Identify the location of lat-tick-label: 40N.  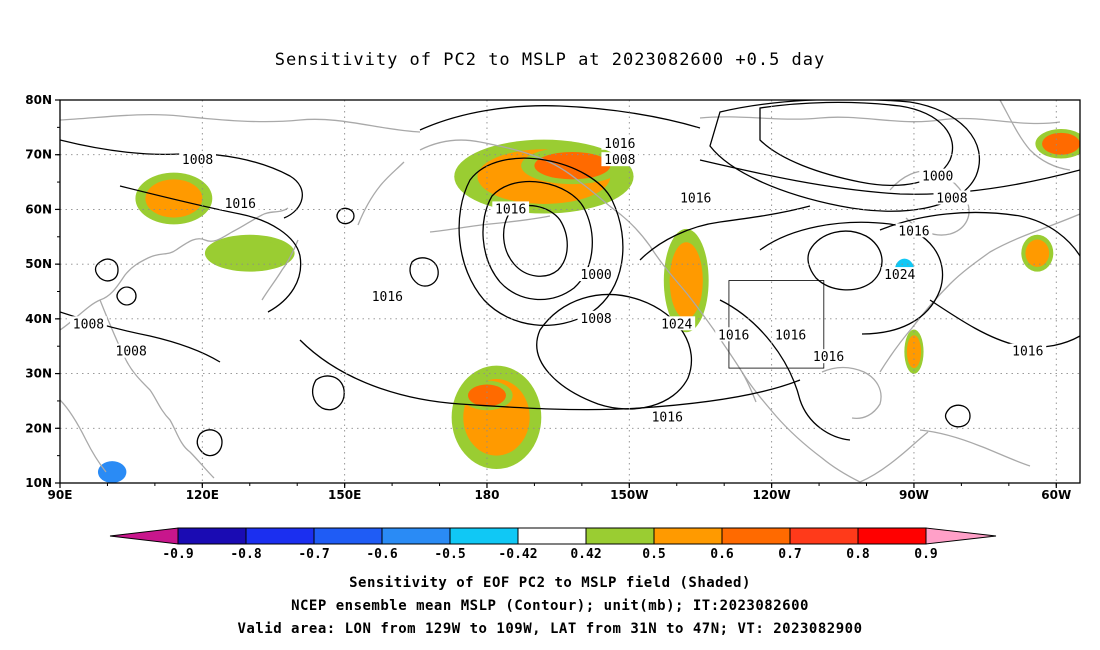
(38, 319).